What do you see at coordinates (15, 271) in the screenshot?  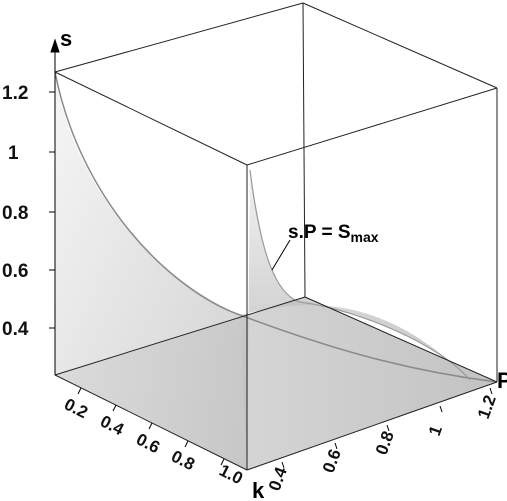 I see `z-tick-label: 0.6` at bounding box center [15, 271].